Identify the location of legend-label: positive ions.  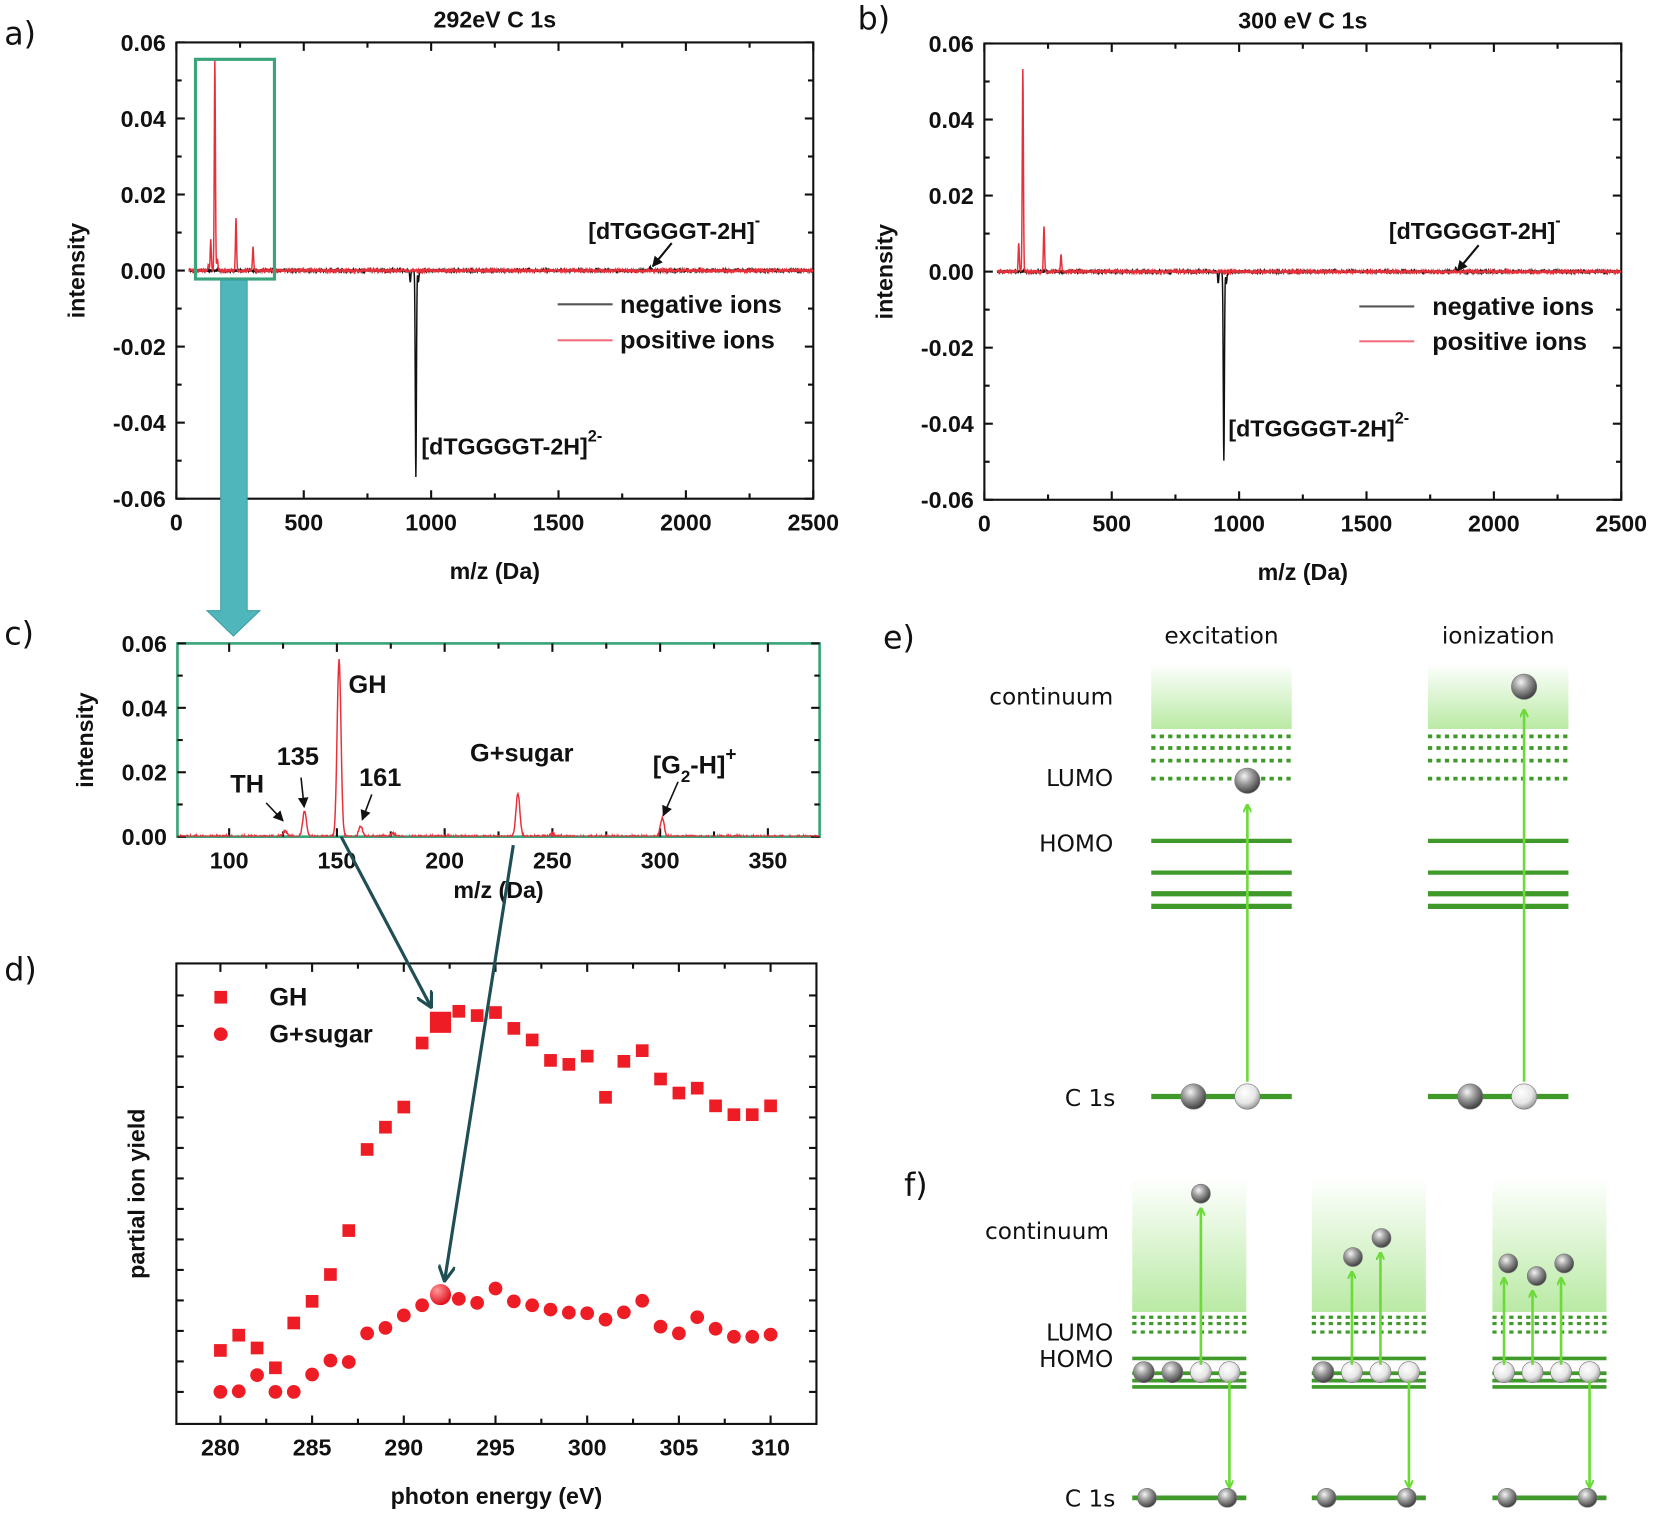
(1509, 342).